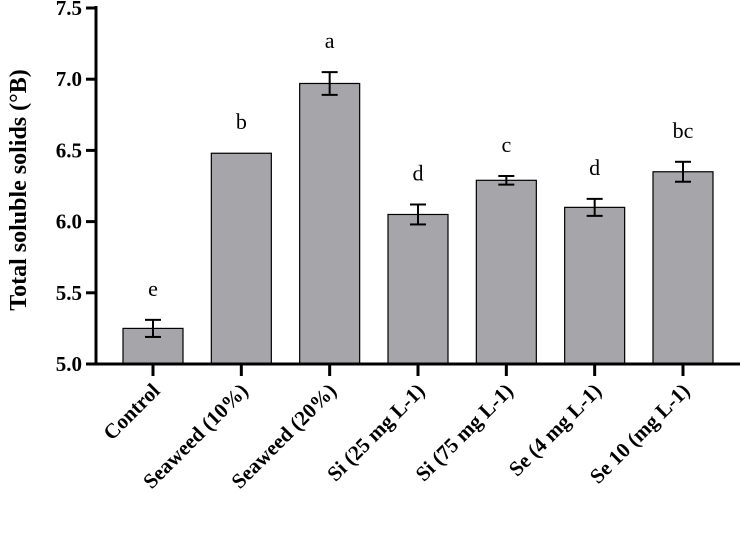 This screenshot has width=750, height=539. What do you see at coordinates (69, 79) in the screenshot?
I see `y-tick-label: 7.0` at bounding box center [69, 79].